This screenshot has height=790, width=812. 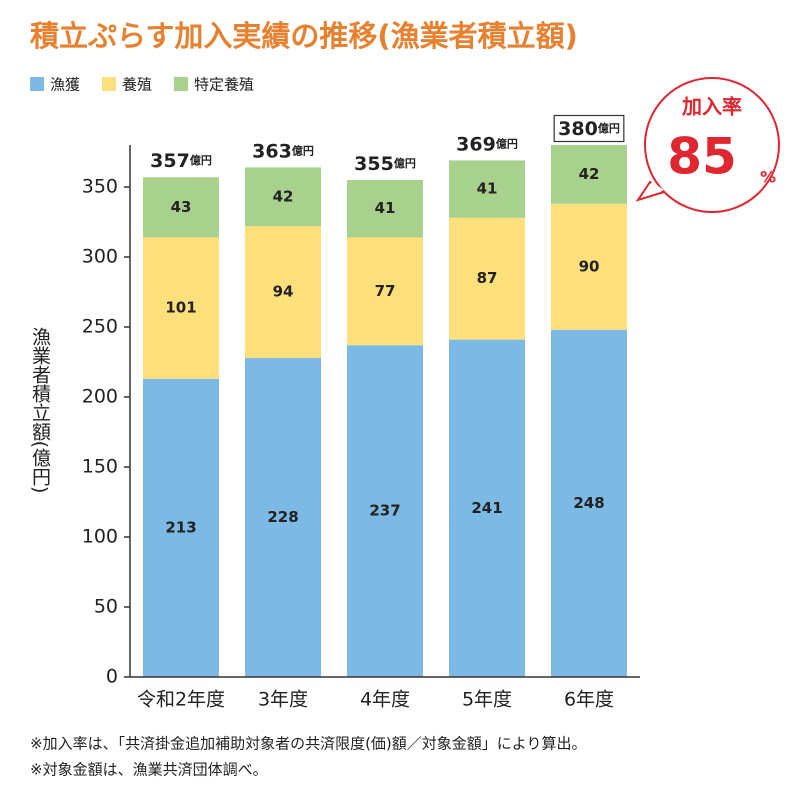 I want to click on data-label: 241, so click(x=486, y=508).